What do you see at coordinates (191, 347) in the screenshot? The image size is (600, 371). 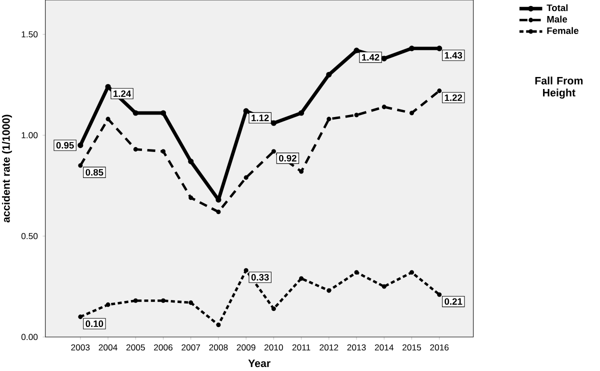 I see `x-tick-label: 2007` at bounding box center [191, 347].